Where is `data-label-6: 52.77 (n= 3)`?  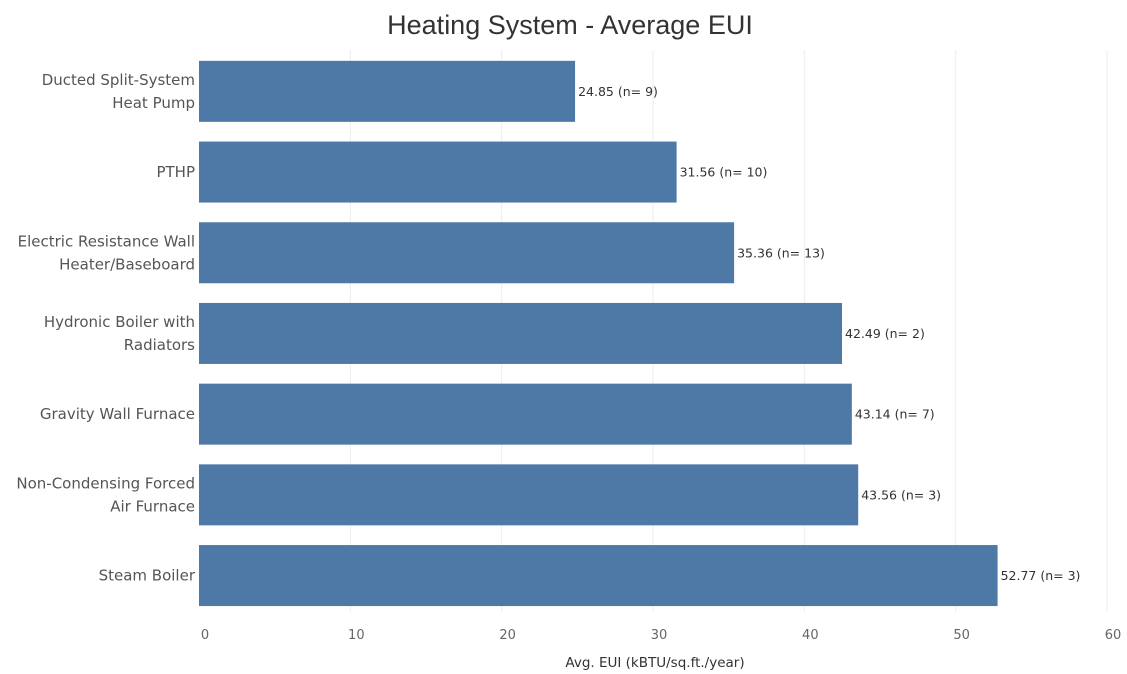 data-label-6: 52.77 (n= 3) is located at coordinates (1041, 575).